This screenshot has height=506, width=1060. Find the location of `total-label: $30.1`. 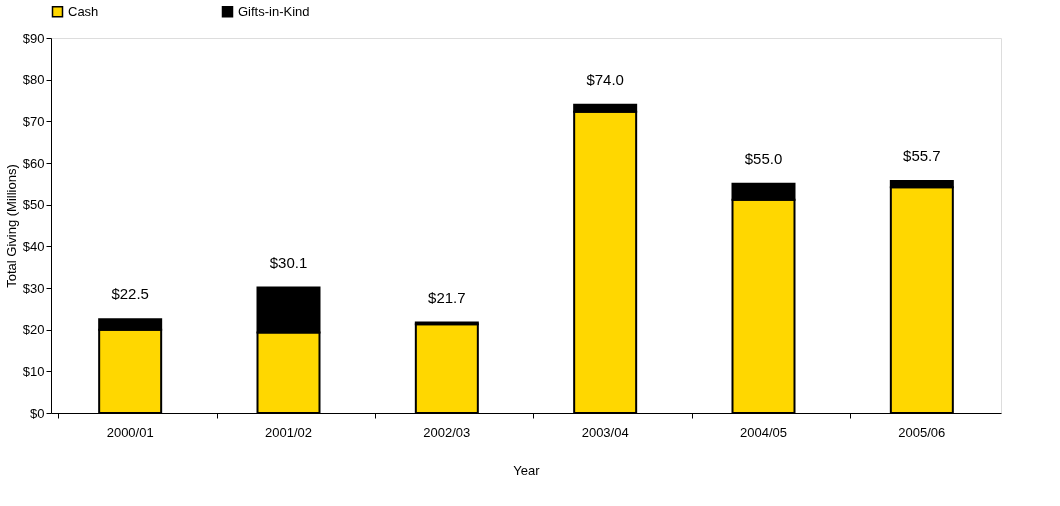

total-label: $30.1 is located at coordinates (288, 262).